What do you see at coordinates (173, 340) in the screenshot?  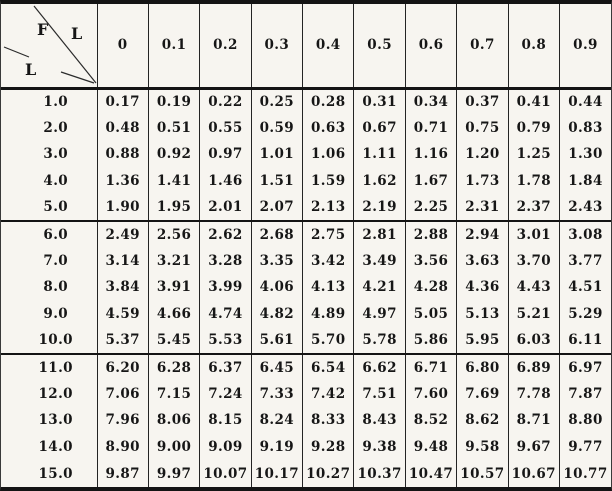 I see `table-cell: 5.45` at bounding box center [173, 340].